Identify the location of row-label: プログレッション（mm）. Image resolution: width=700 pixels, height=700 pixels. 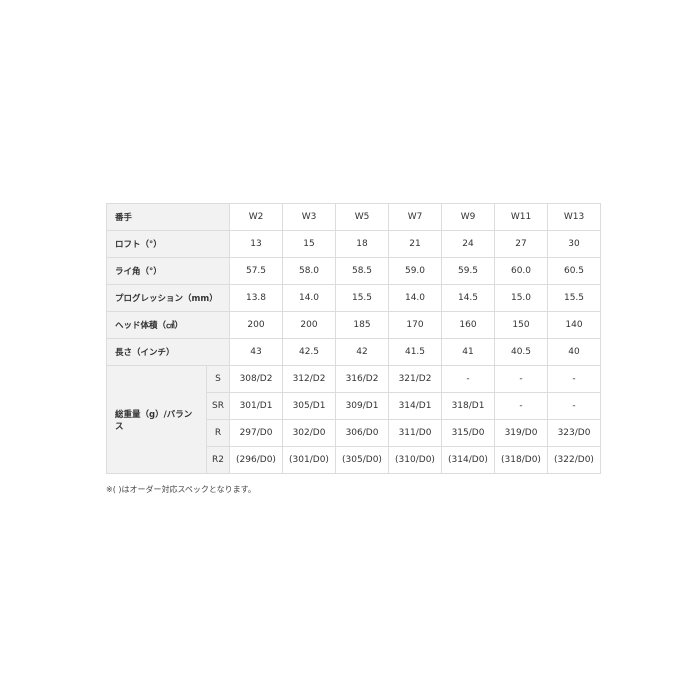
(168, 298).